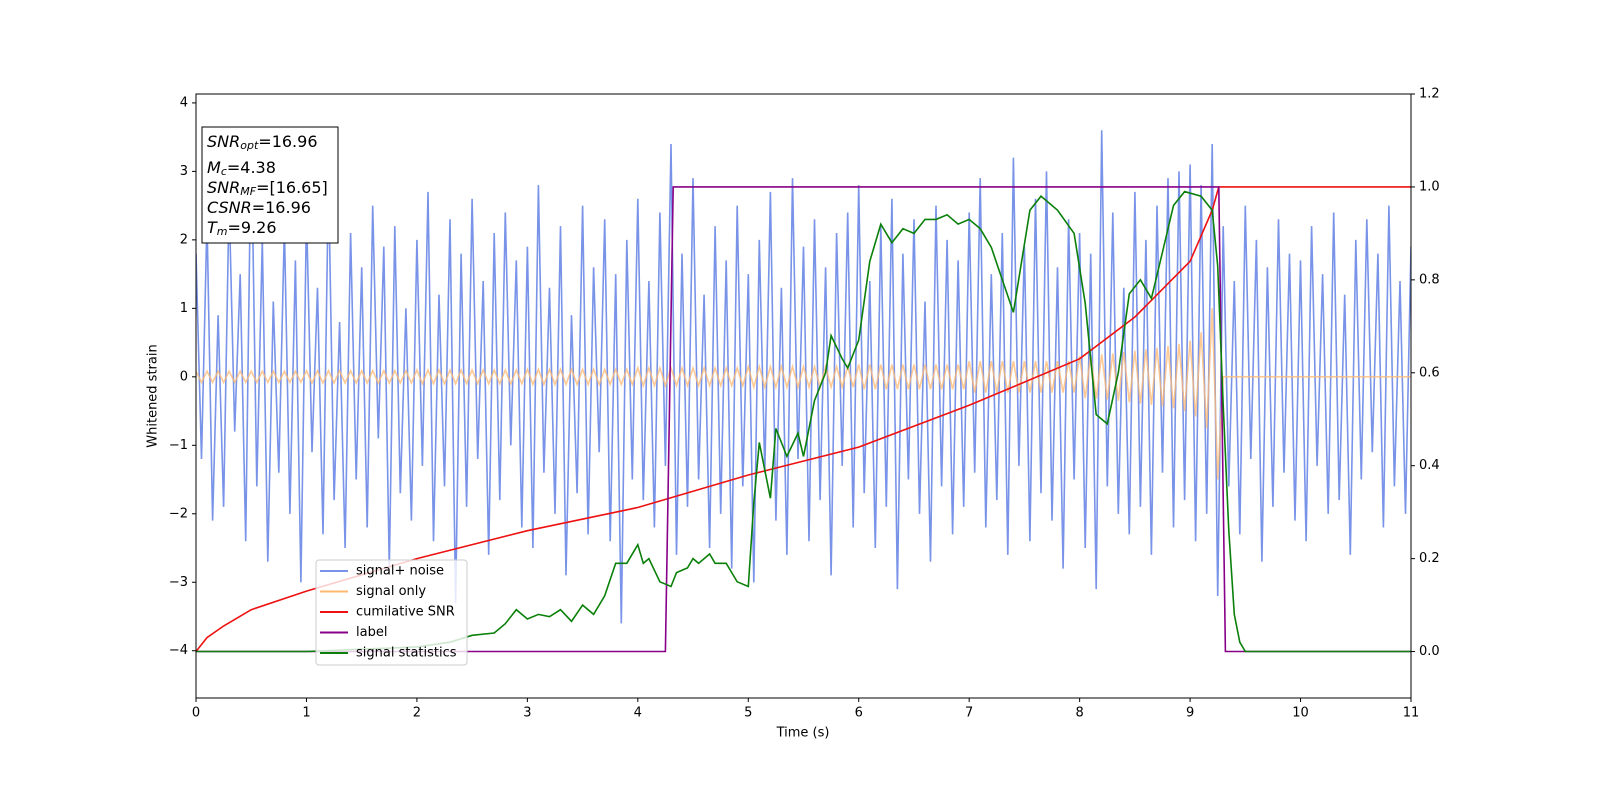 This screenshot has width=1600, height=804. What do you see at coordinates (229, 207) in the screenshot?
I see `annotation-symbol: CSNR` at bounding box center [229, 207].